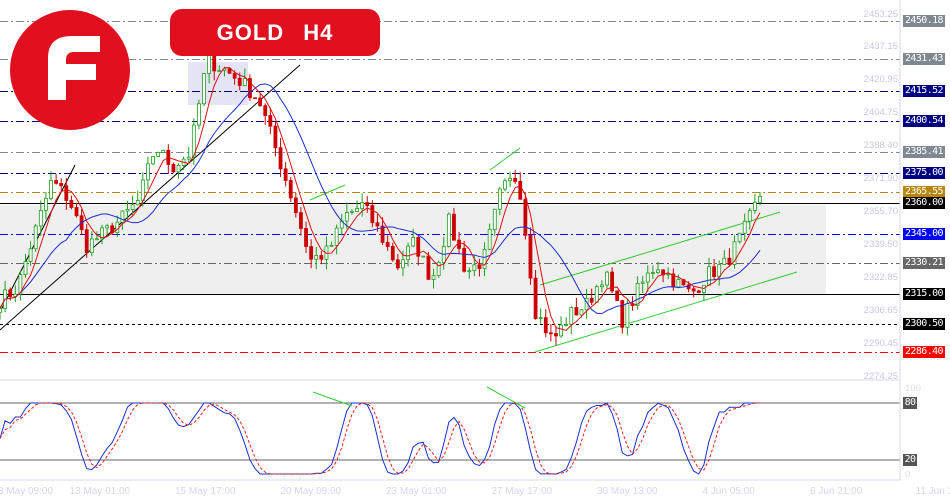  Describe the element at coordinates (924, 152) in the screenshot. I see `price-label: 2385.41` at that location.